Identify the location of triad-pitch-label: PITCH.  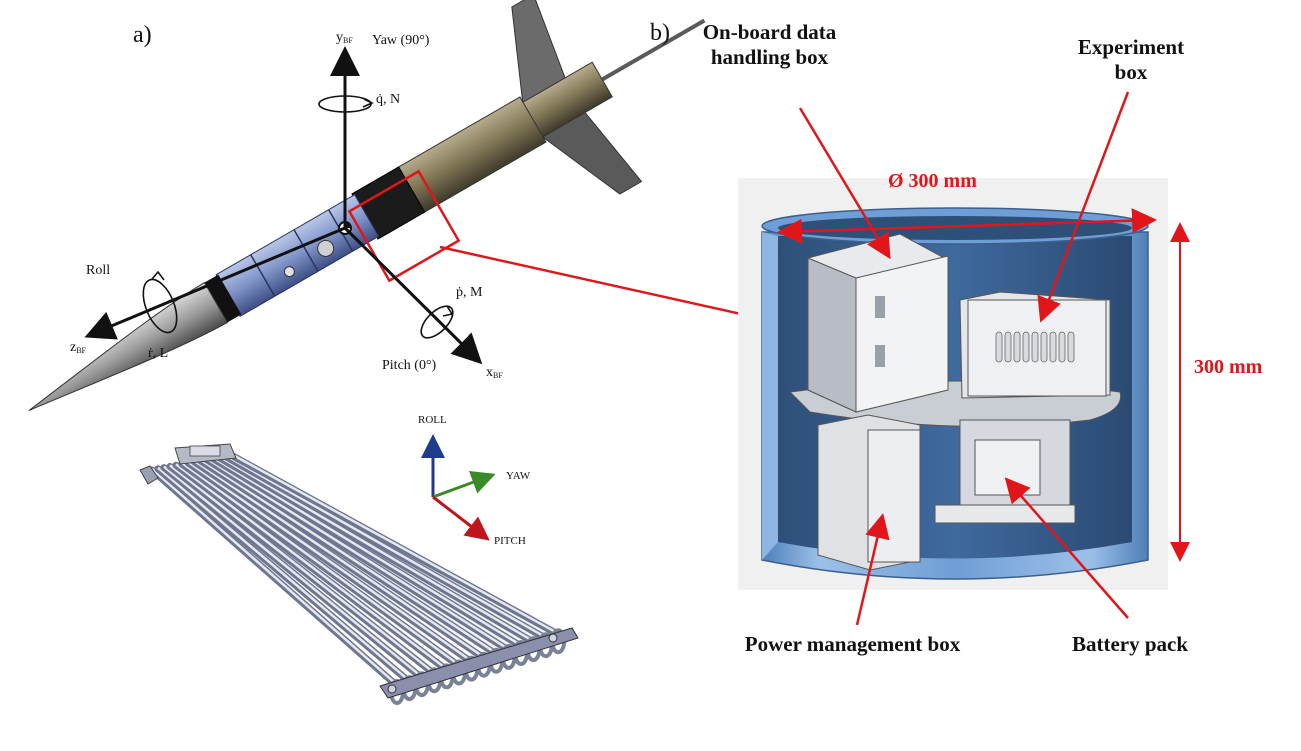
(510, 541).